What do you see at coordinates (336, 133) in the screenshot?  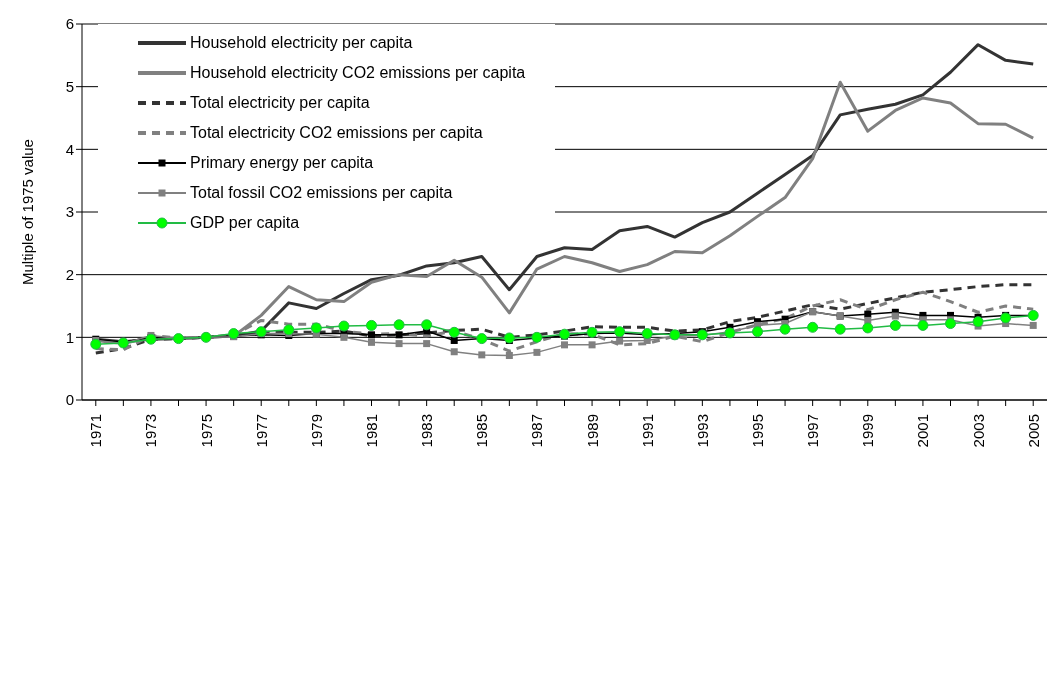 I see `legend-label: Total electricity CO2 emissions per capita` at bounding box center [336, 133].